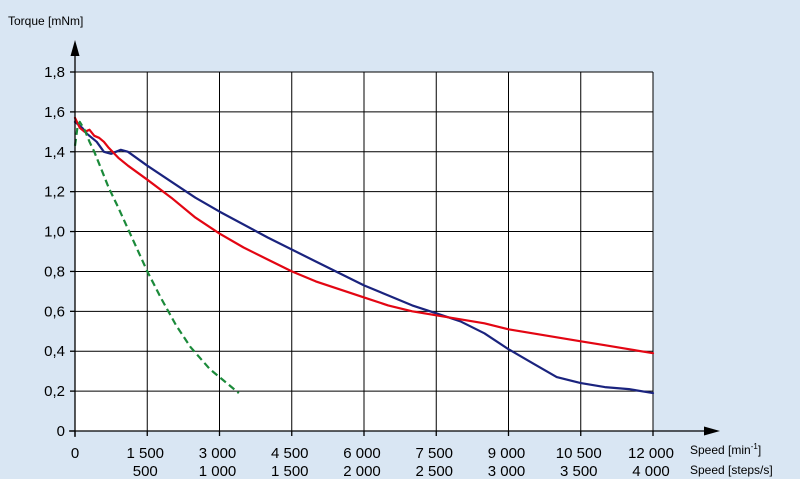 This screenshot has width=800, height=479. Describe the element at coordinates (145, 453) in the screenshot. I see `x-tick-label: 1 500` at that location.